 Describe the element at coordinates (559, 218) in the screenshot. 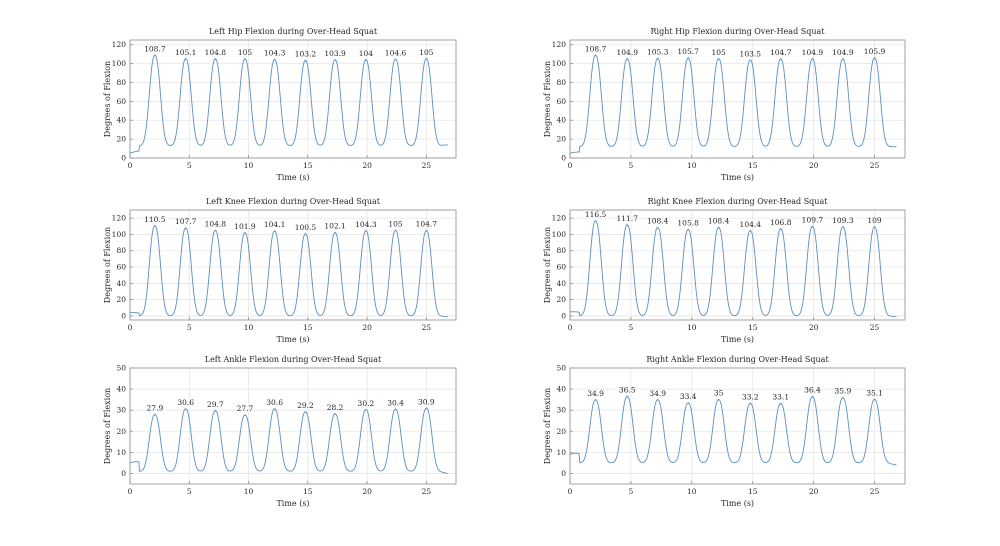

I see `y-tick-label: 120` at that location.